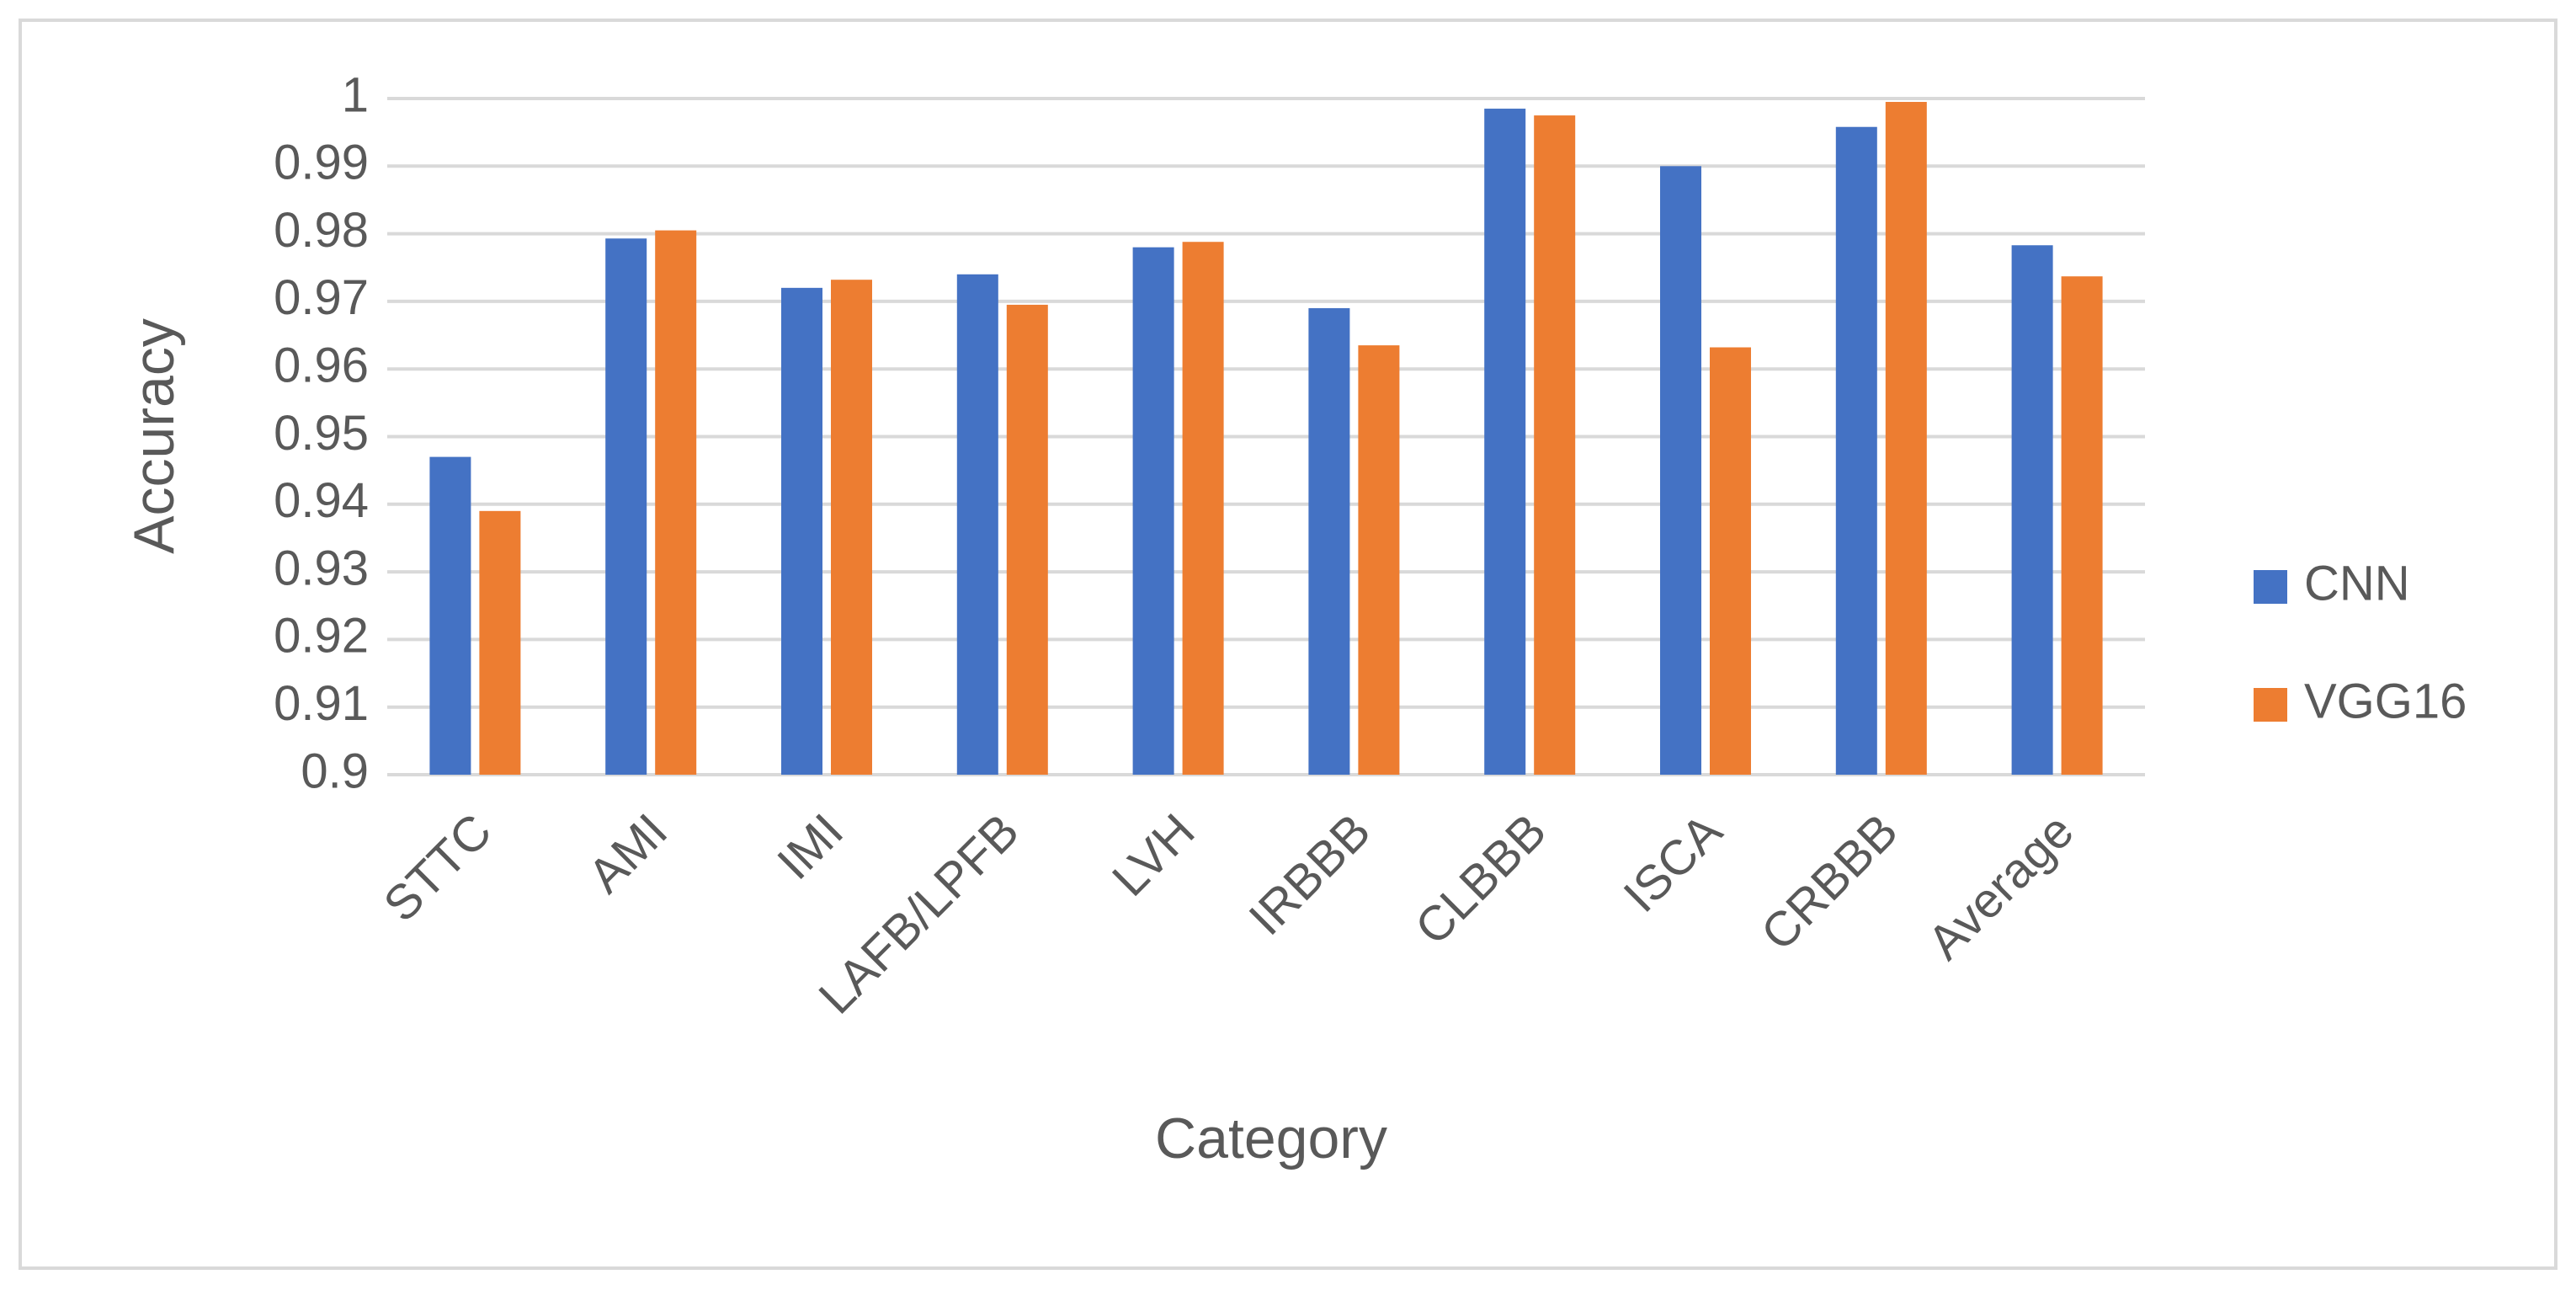 The width and height of the screenshot is (2576, 1301). Describe the element at coordinates (321, 636) in the screenshot. I see `y-tick-label: 0.92` at that location.